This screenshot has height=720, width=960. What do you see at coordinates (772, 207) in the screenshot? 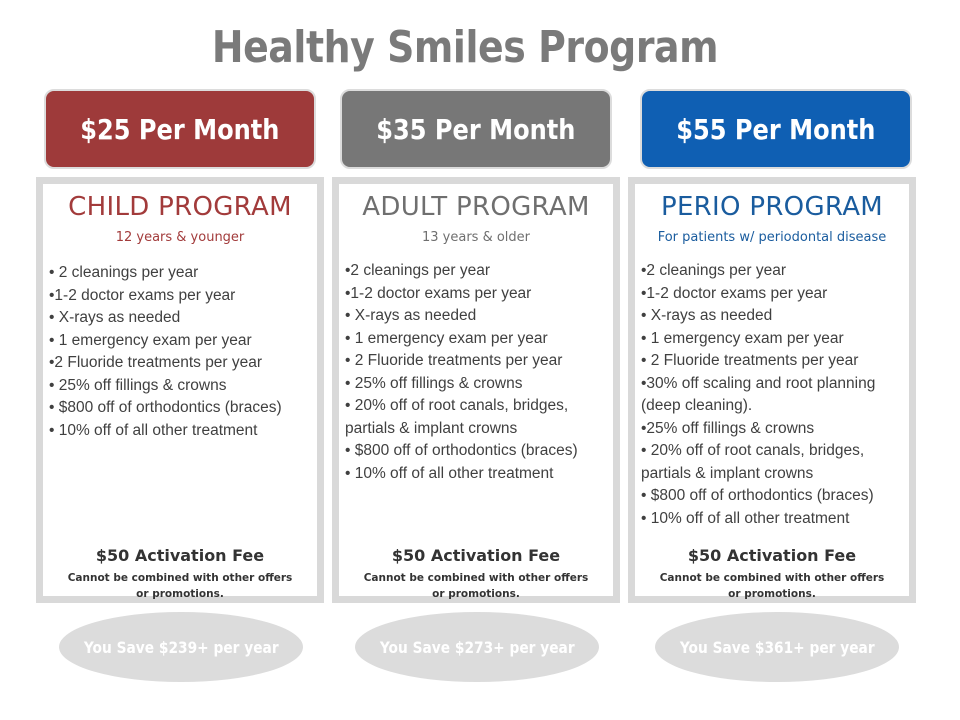
I see `perio-program-title: PERIO PROGRAM` at bounding box center [772, 207].